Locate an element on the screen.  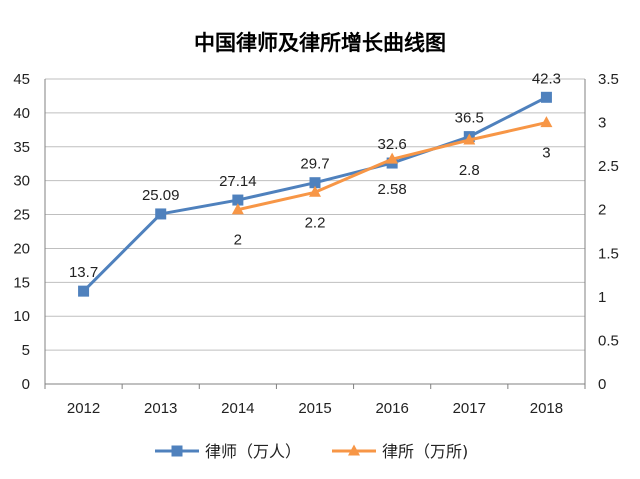
lawyers-data-label: 27.14 is located at coordinates (238, 181).